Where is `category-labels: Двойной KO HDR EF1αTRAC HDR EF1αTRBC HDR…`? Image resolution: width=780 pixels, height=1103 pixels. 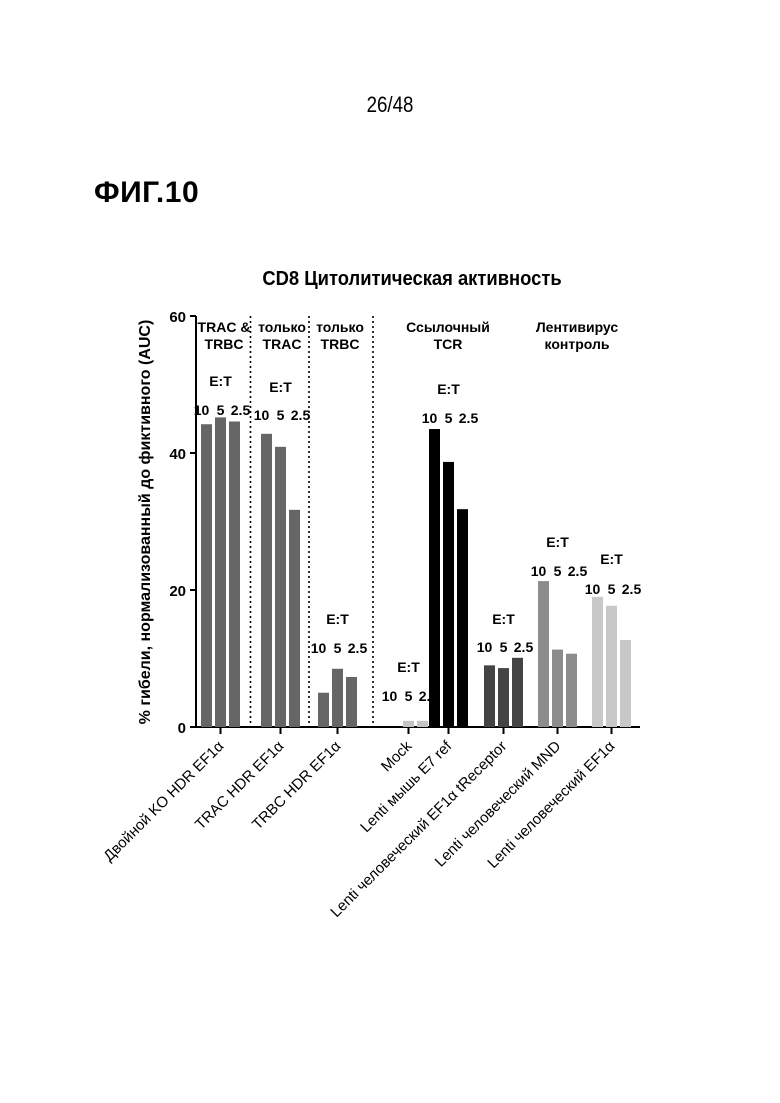
category-labels: Двойной KO HDR EF1αTRAC HDR EF1αTRBC HDR… is located at coordinates (359, 824).